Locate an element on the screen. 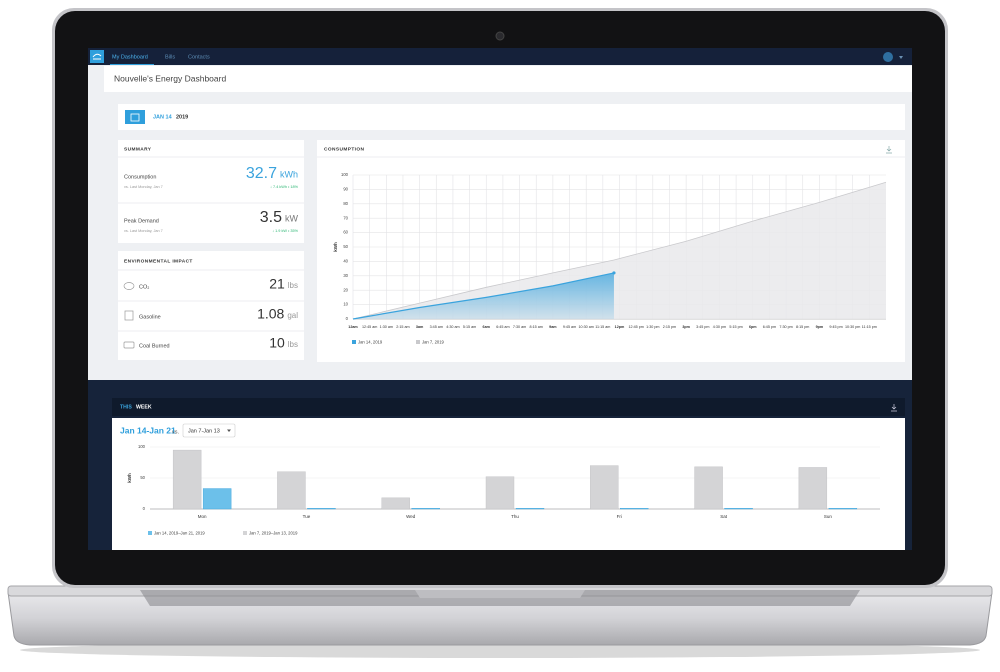 The image size is (1000, 672). x-tick-label: 7:30 am is located at coordinates (519, 327).